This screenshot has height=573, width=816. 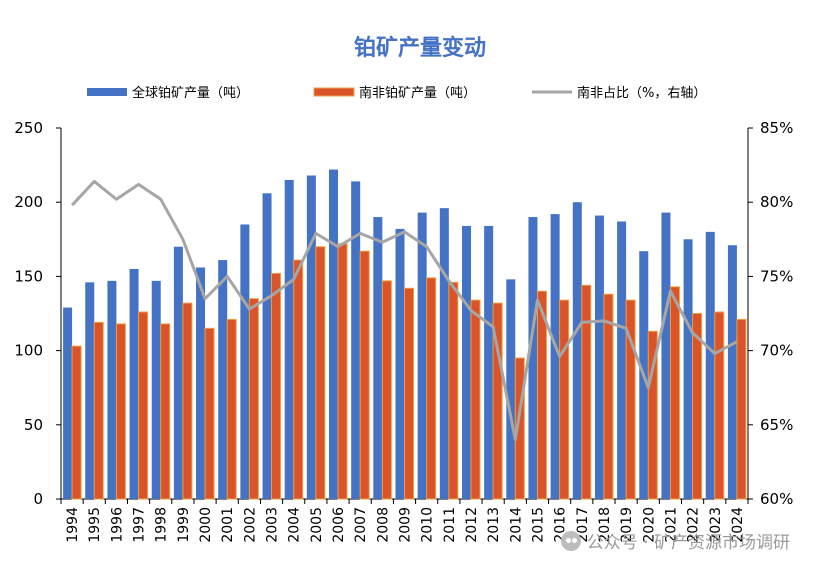 What do you see at coordinates (776, 128) in the screenshot?
I see `y-right-tick-label: 85%` at bounding box center [776, 128].